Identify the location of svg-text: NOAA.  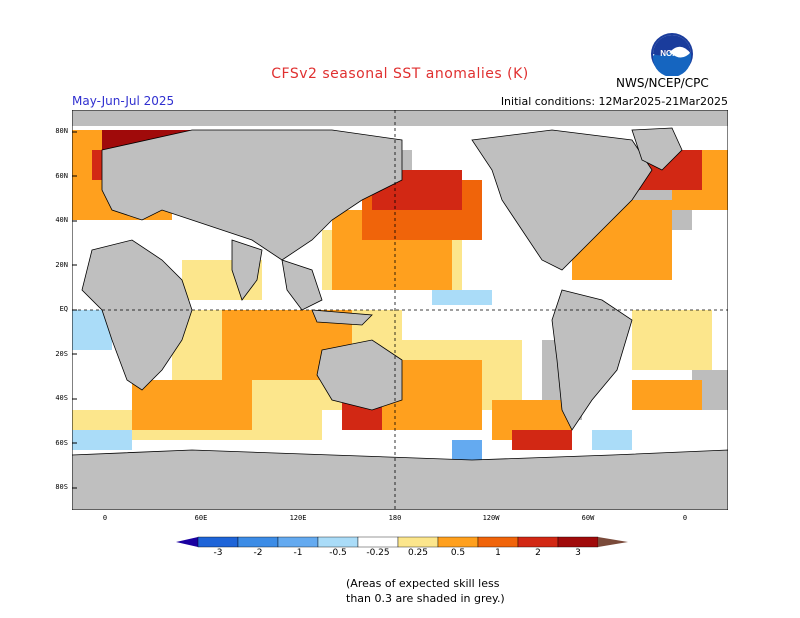
(672, 53).